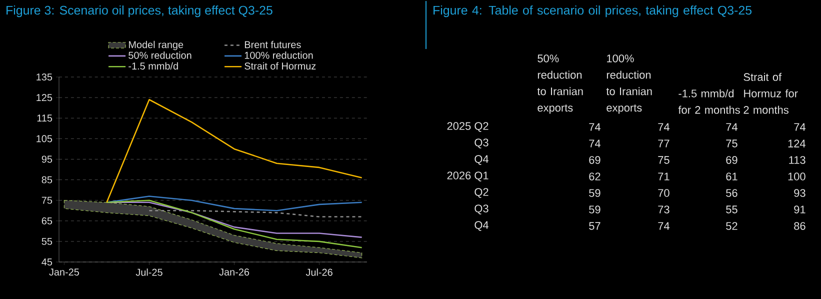 The width and height of the screenshot is (821, 299). I want to click on x-tick-label: Jul-26, so click(319, 272).